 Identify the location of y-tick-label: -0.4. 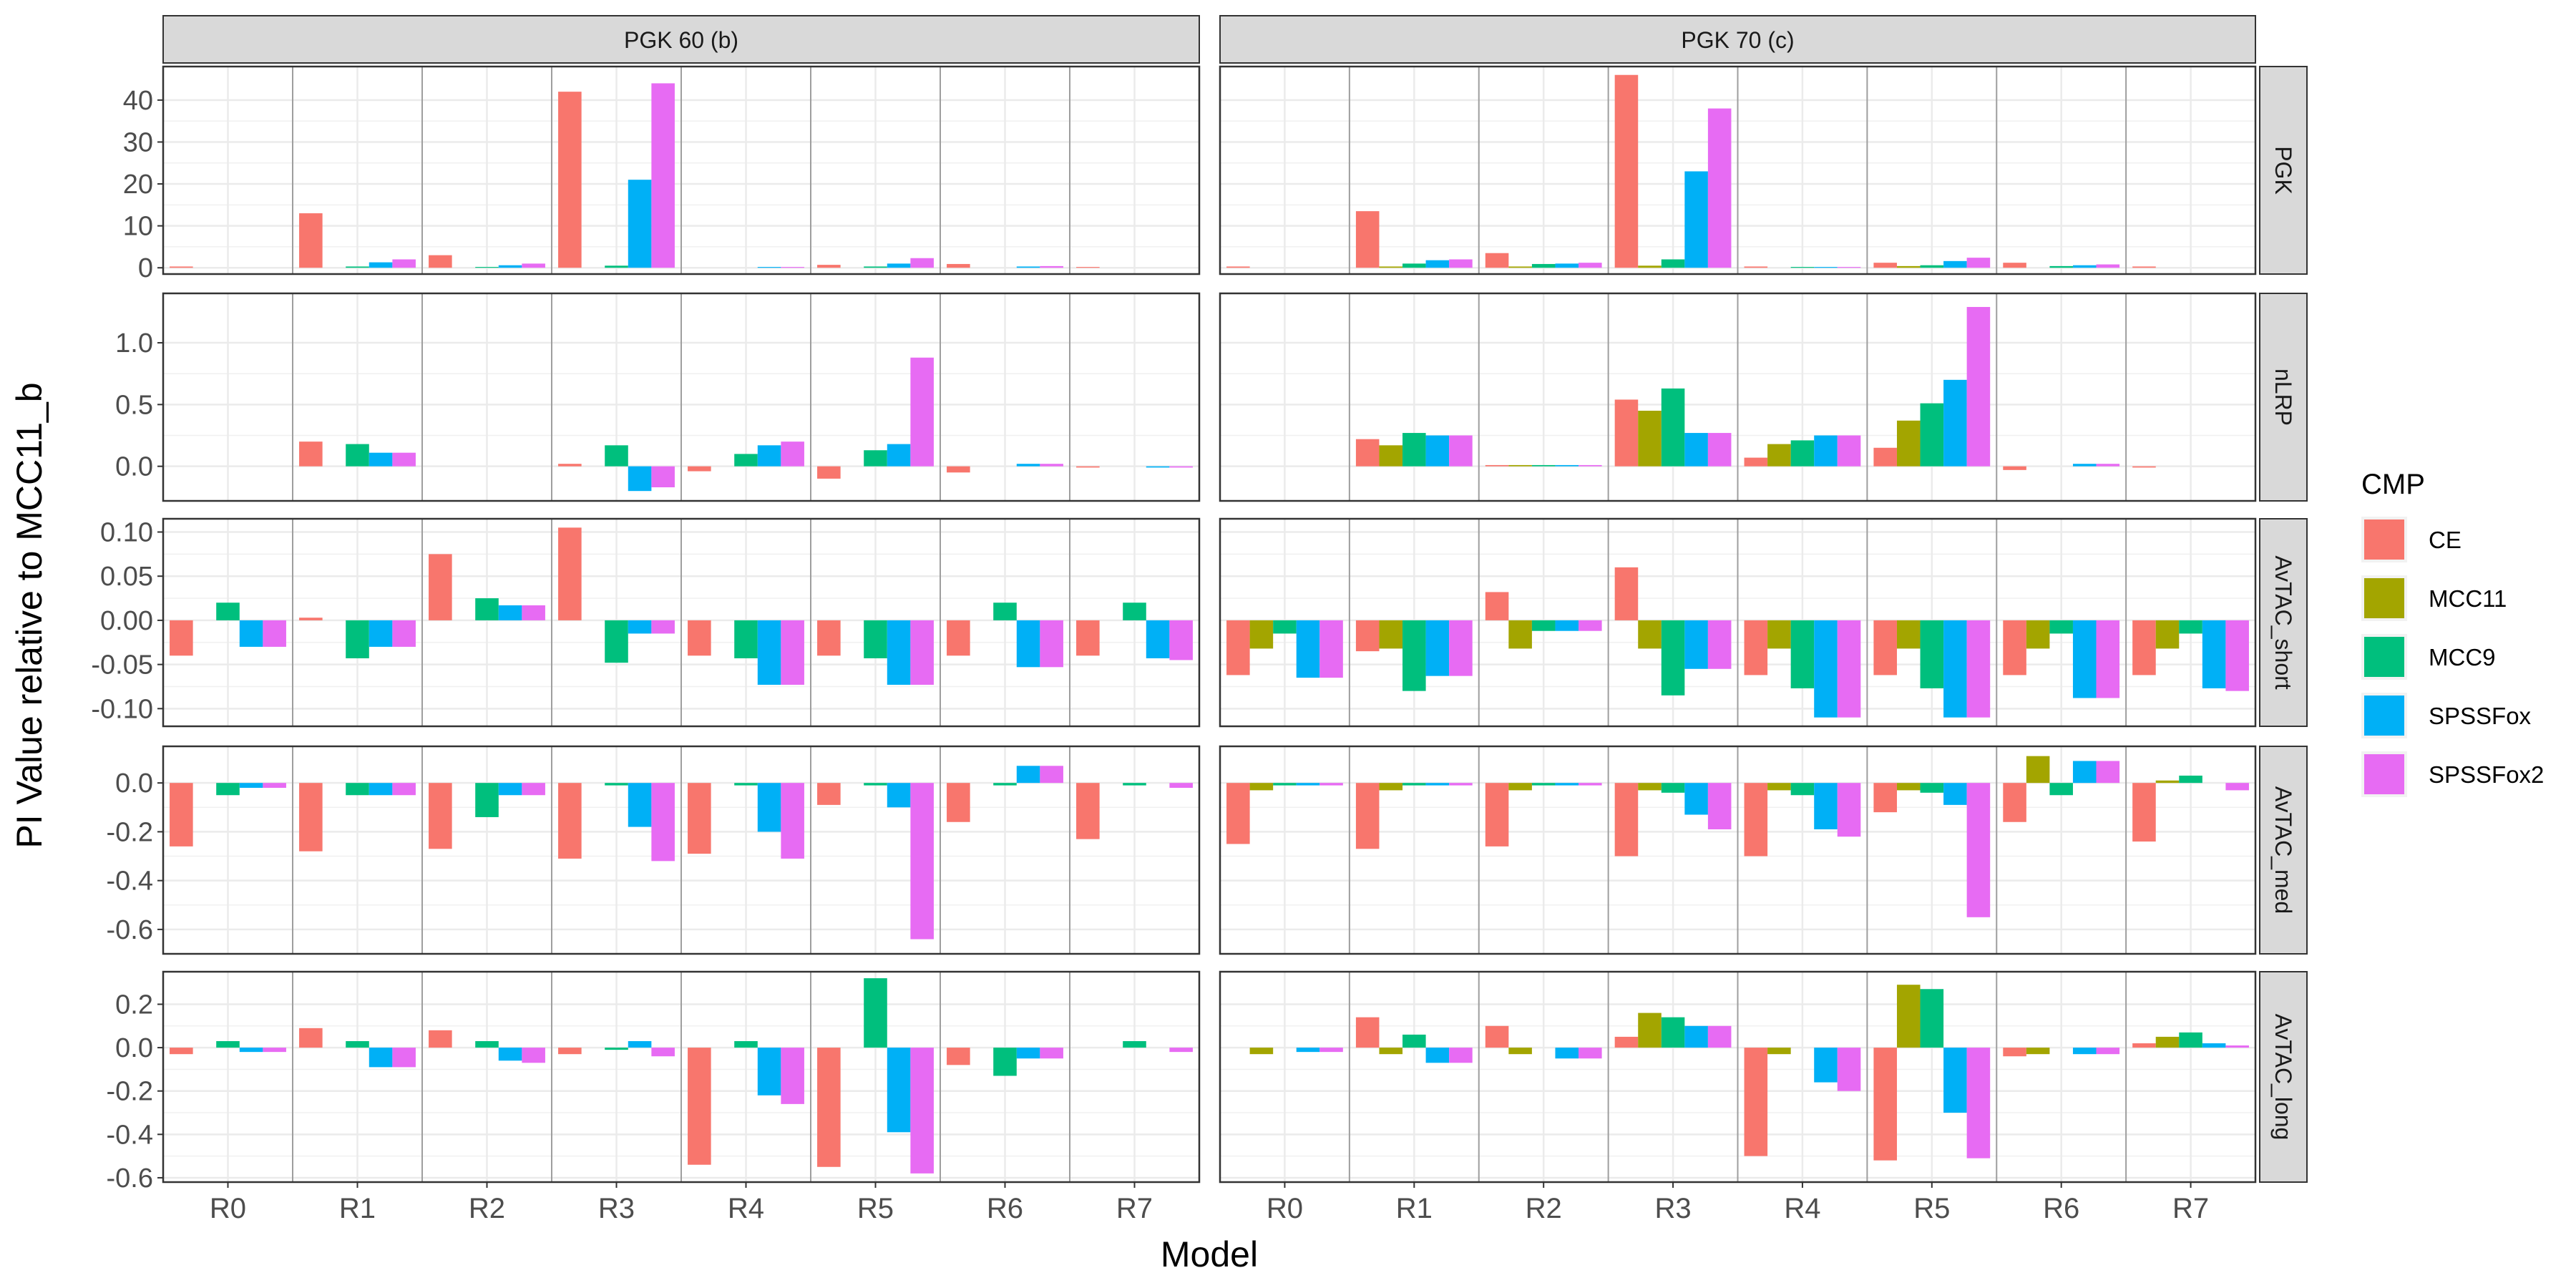
(130, 1135).